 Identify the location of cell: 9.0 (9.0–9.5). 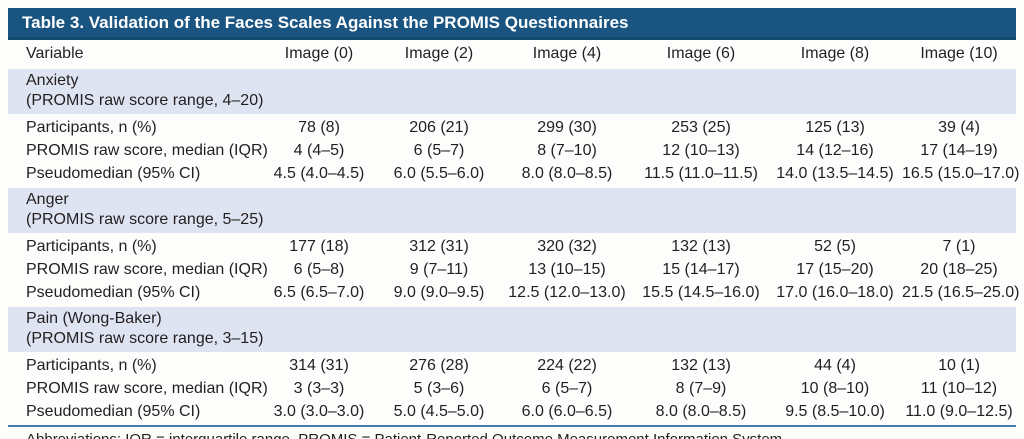
(439, 292).